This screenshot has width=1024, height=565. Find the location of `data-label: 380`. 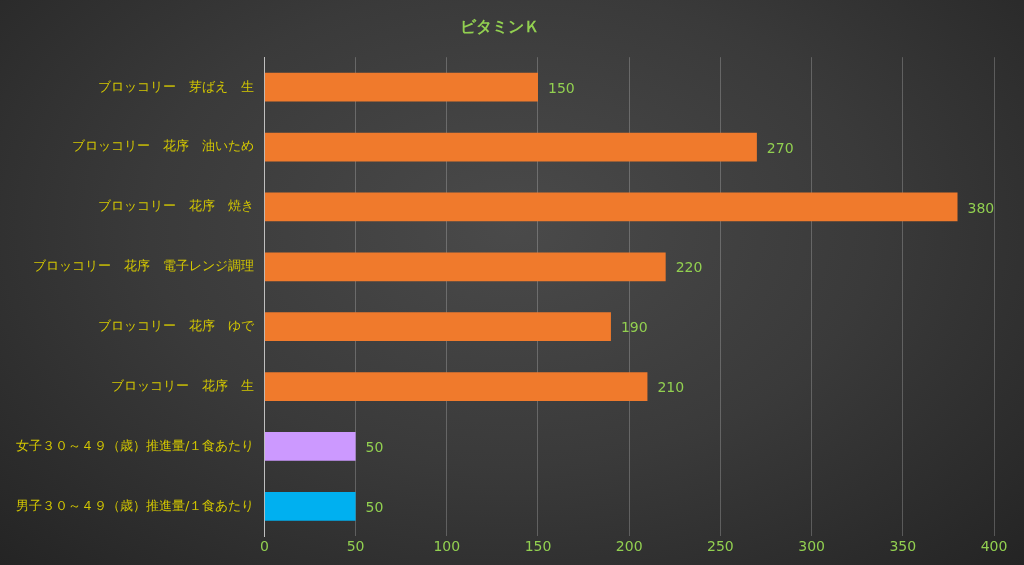

data-label: 380 is located at coordinates (981, 207).